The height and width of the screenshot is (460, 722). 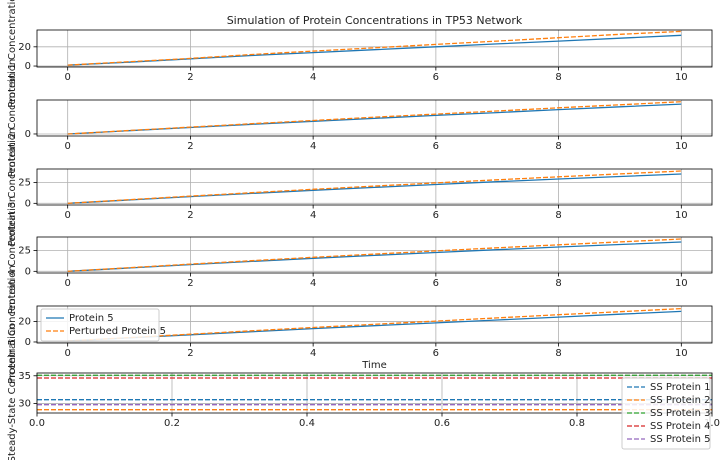 What do you see at coordinates (577, 423) in the screenshot?
I see `x-tick-label: 0.8` at bounding box center [577, 423].